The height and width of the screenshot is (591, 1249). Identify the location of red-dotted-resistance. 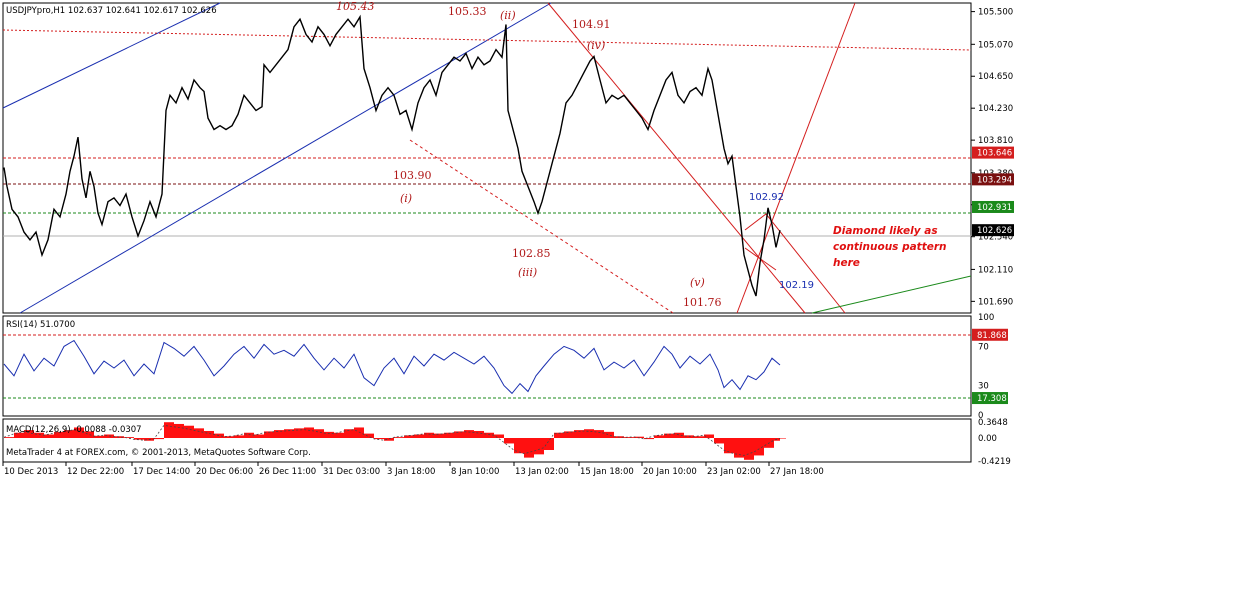
(487, 40).